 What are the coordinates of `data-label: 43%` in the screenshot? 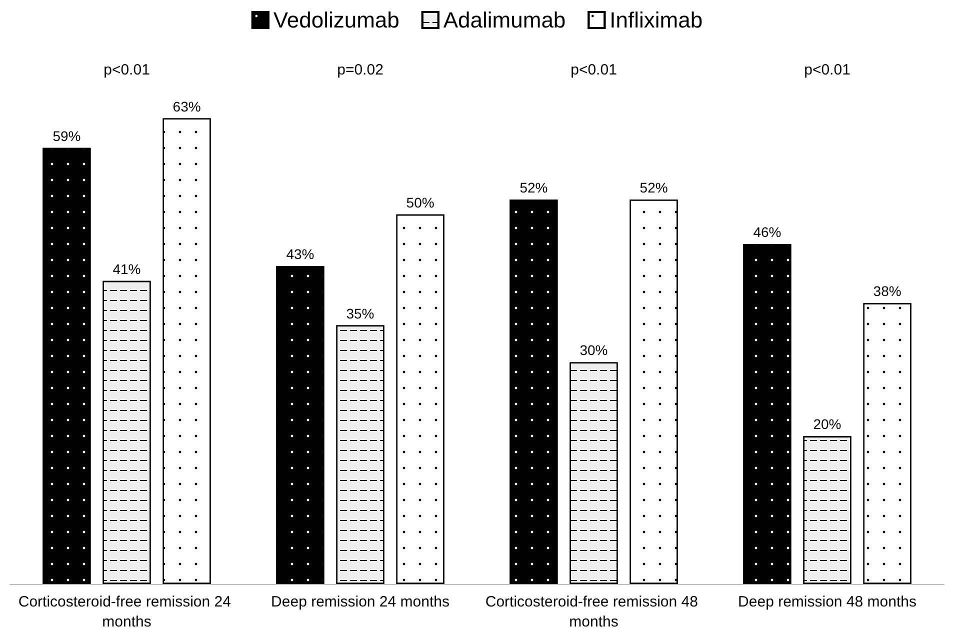 It's located at (300, 254).